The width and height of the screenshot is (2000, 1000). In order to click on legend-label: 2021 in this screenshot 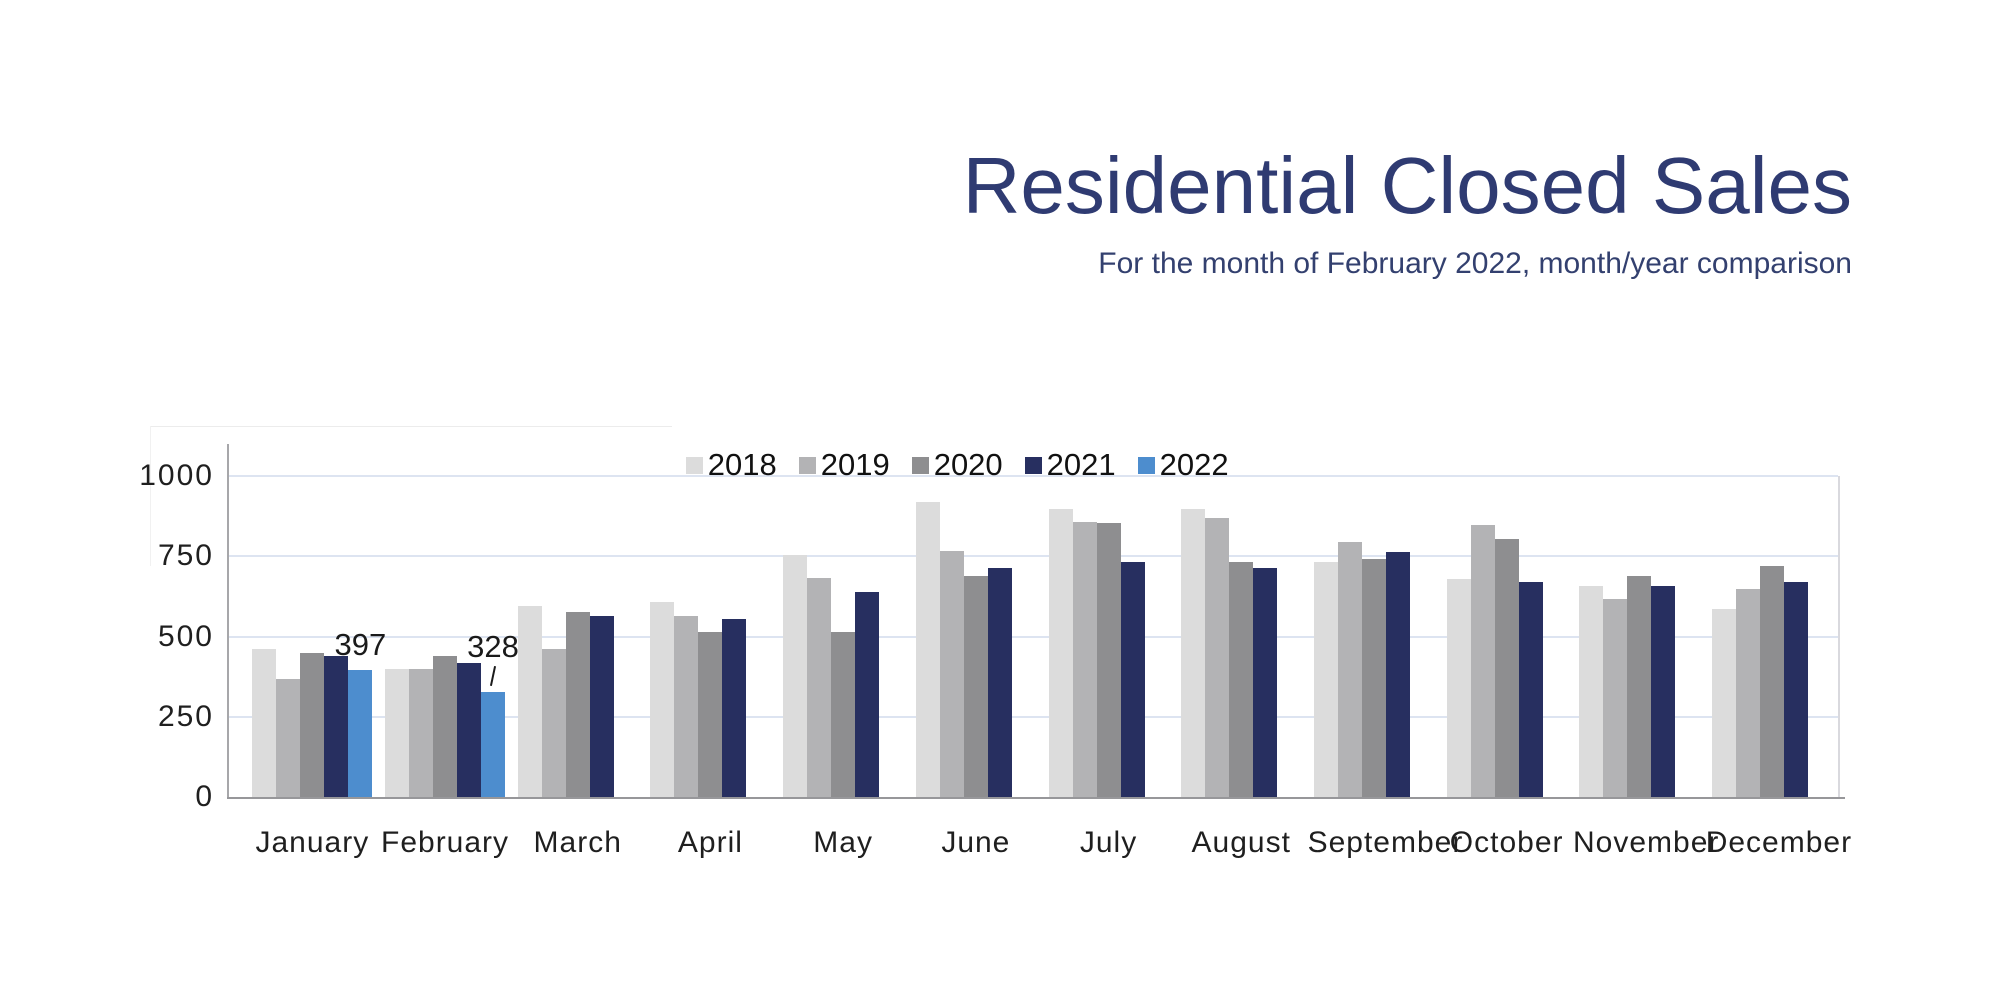, I will do `click(1081, 464)`.